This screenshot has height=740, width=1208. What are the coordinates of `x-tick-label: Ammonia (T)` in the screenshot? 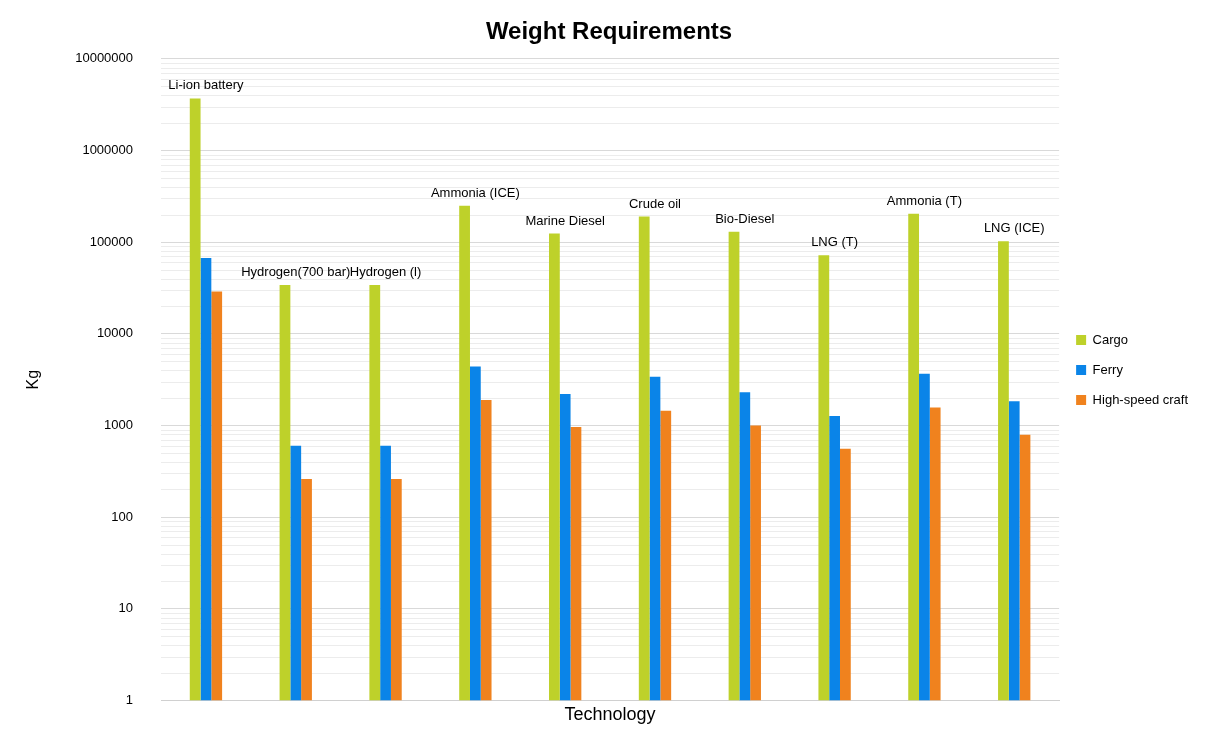 It's located at (924, 200).